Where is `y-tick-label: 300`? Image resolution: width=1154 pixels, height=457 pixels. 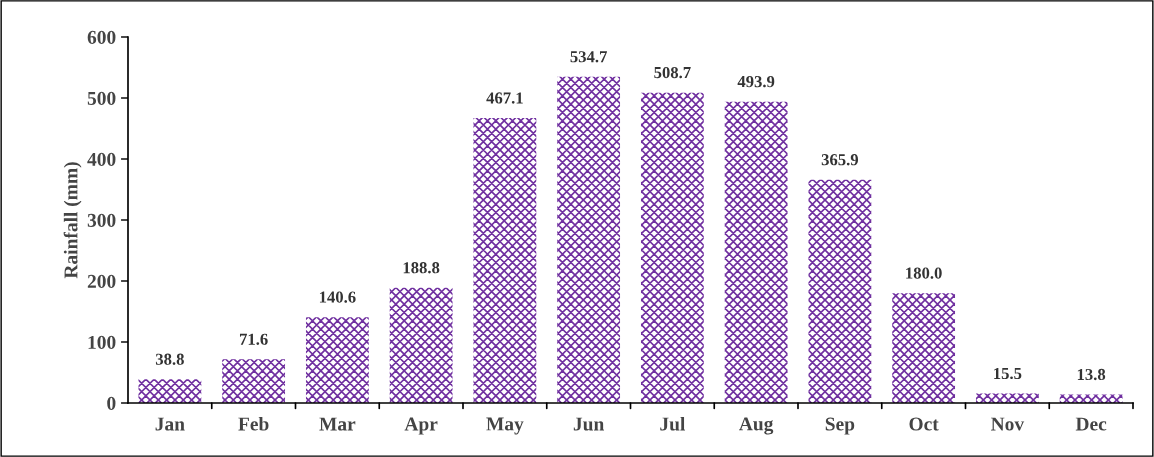 y-tick-label: 300 is located at coordinates (101, 220).